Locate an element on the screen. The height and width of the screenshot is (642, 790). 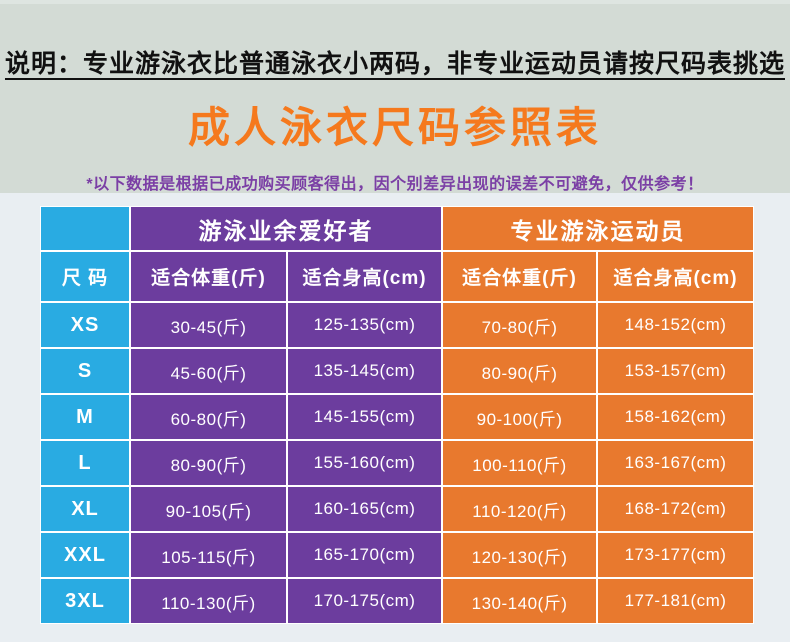
value-cell: 177-181(cm) is located at coordinates (675, 601).